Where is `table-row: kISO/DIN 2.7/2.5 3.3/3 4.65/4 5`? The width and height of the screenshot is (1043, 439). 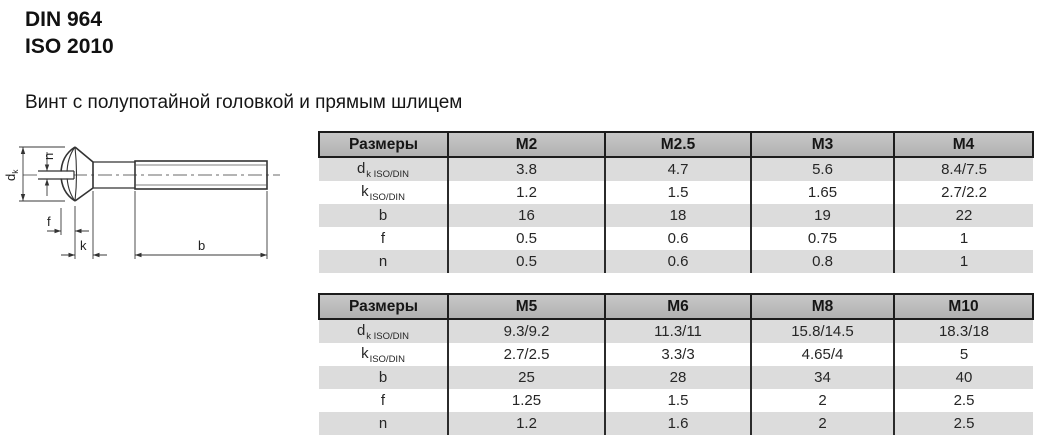
table-row: kISO/DIN 2.7/2.5 3.3/3 4.65/4 5 is located at coordinates (676, 354).